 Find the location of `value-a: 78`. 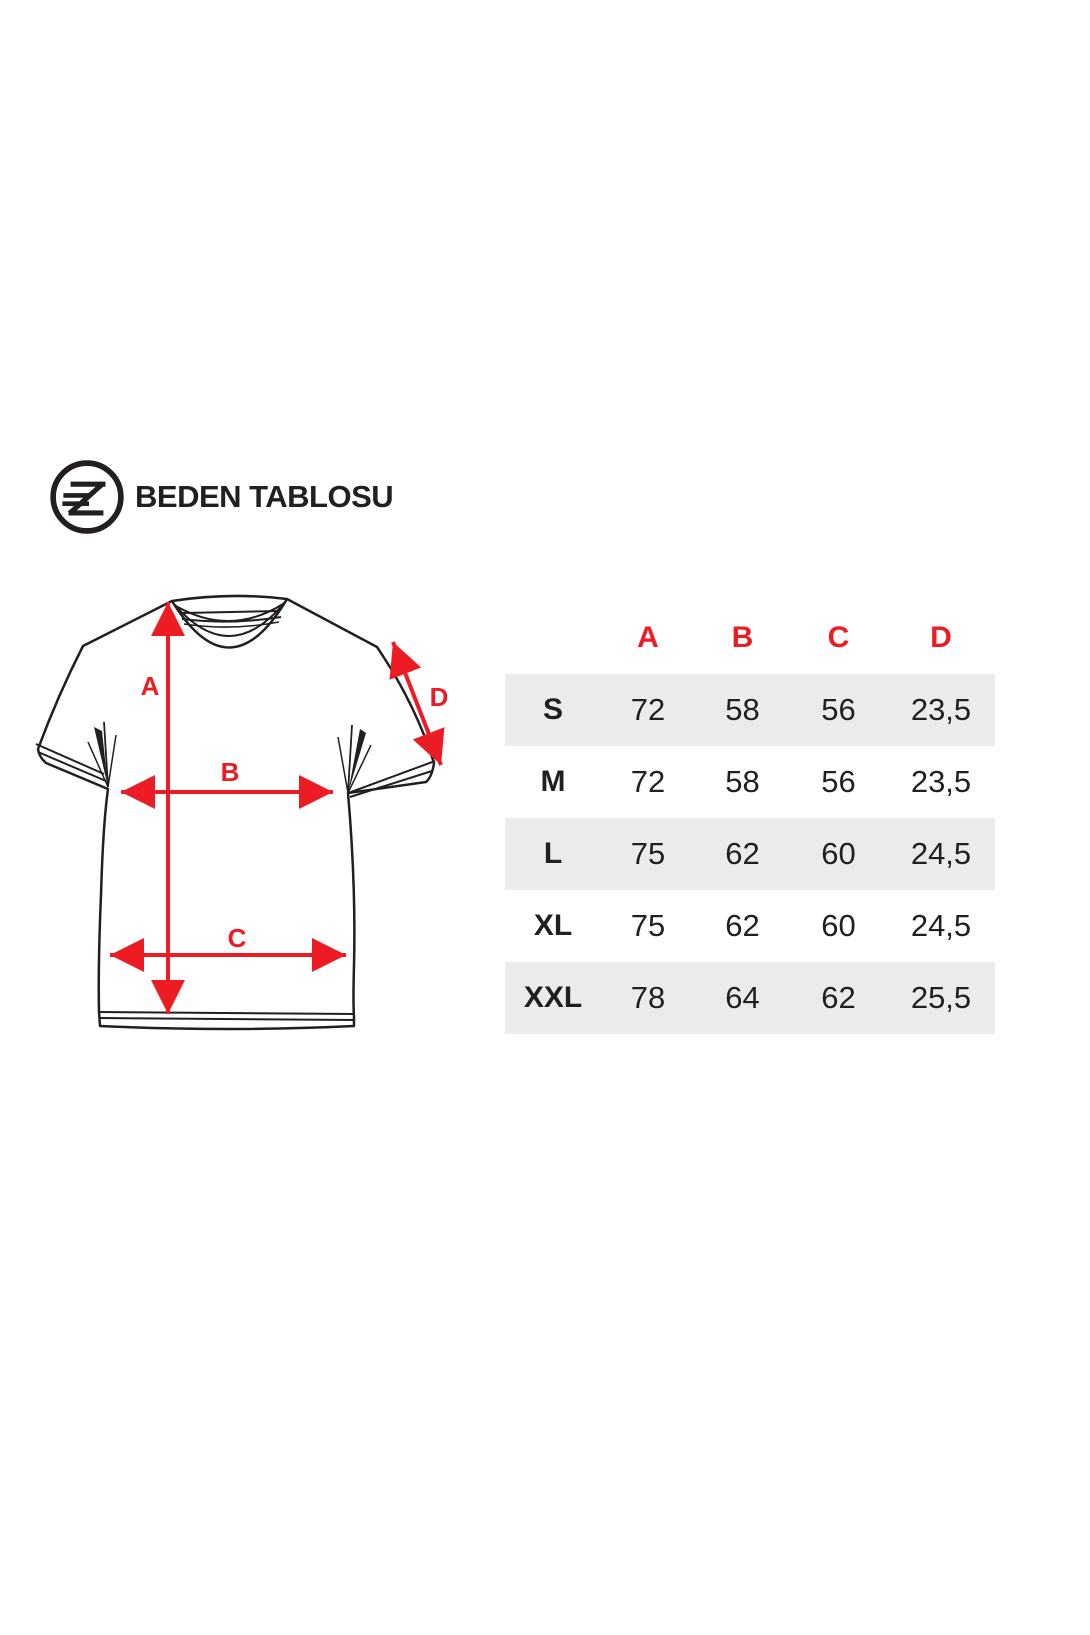

value-a: 78 is located at coordinates (648, 997).